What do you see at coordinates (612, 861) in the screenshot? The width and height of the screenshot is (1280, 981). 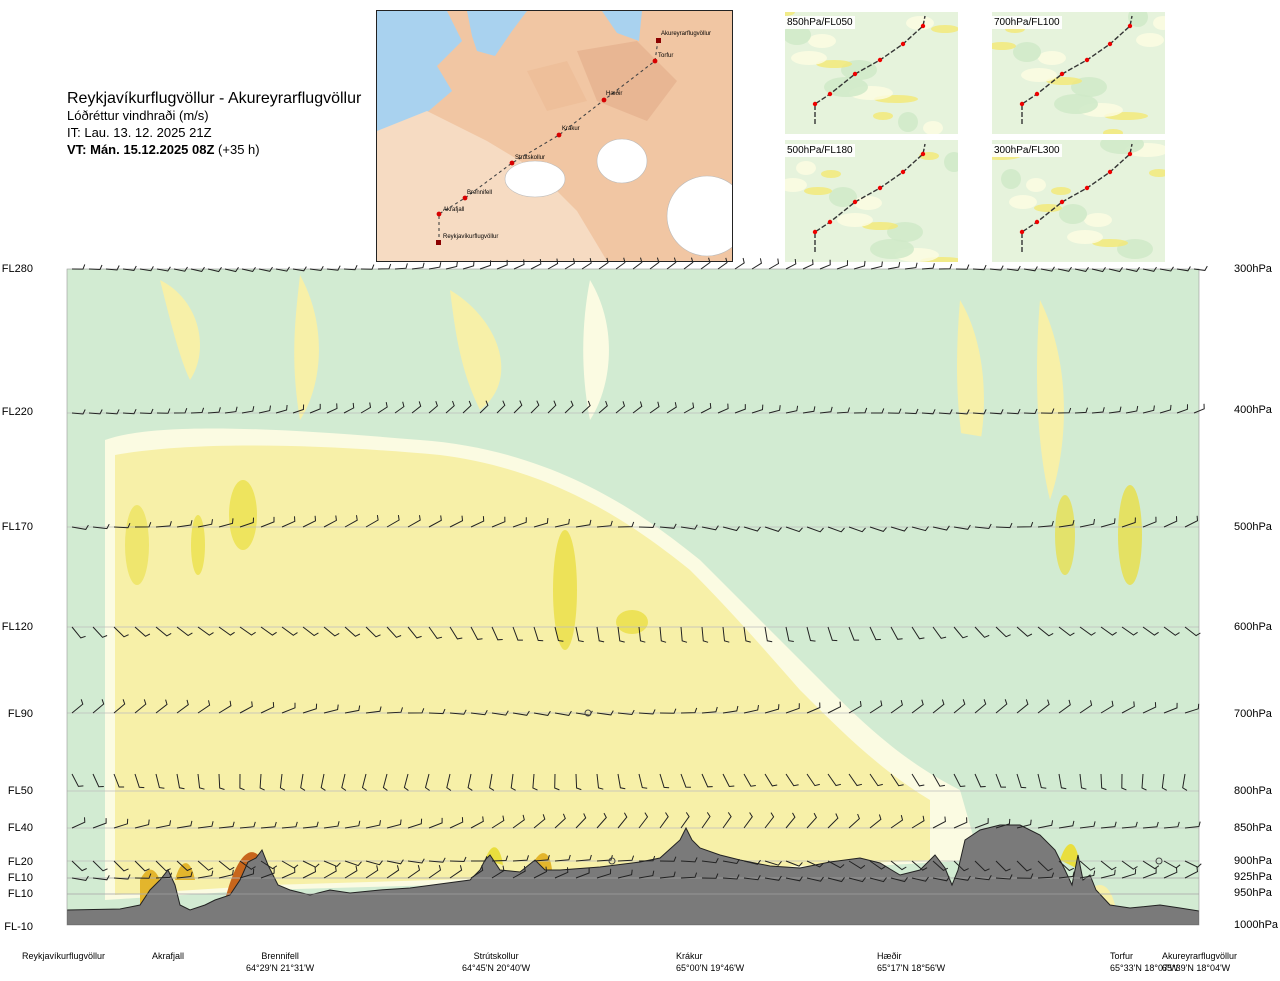 I see `calm-marker` at bounding box center [612, 861].